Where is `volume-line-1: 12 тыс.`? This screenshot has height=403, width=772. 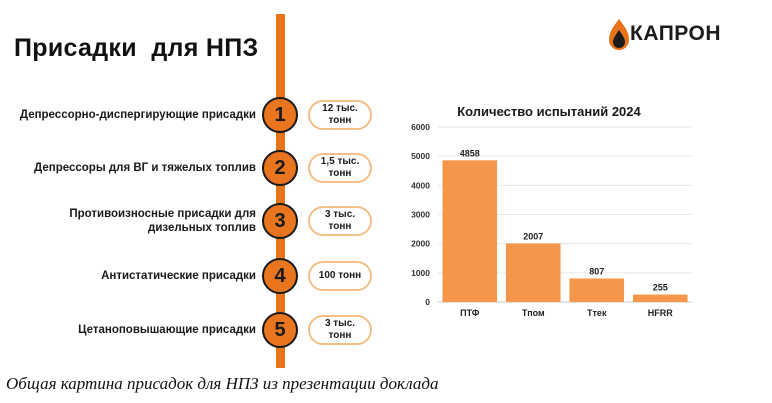
volume-line-1: 12 тыс. is located at coordinates (340, 108).